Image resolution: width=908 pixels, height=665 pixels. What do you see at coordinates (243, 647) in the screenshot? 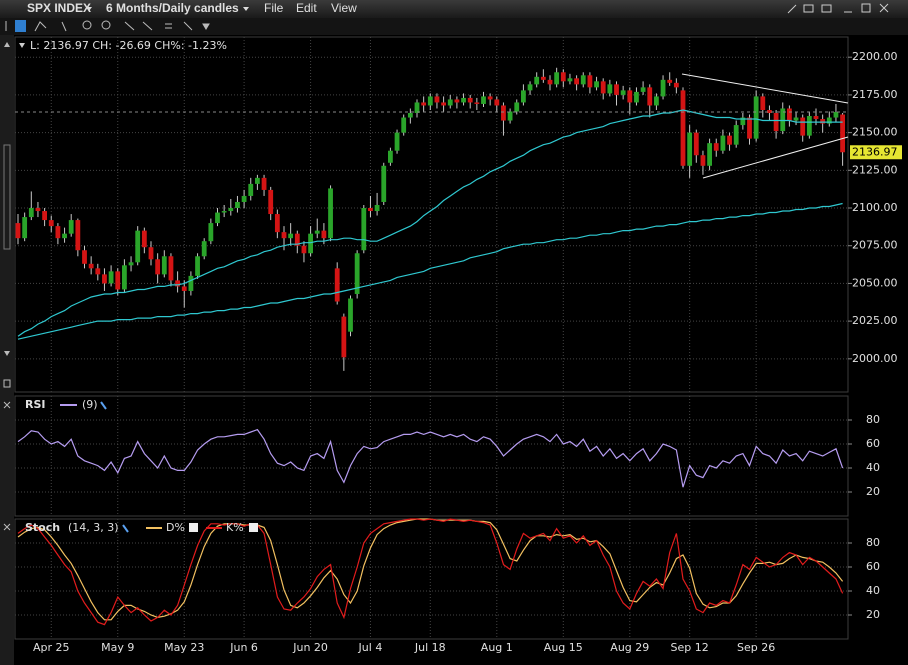
I see `x-tick-label: Jun 6` at bounding box center [243, 647].